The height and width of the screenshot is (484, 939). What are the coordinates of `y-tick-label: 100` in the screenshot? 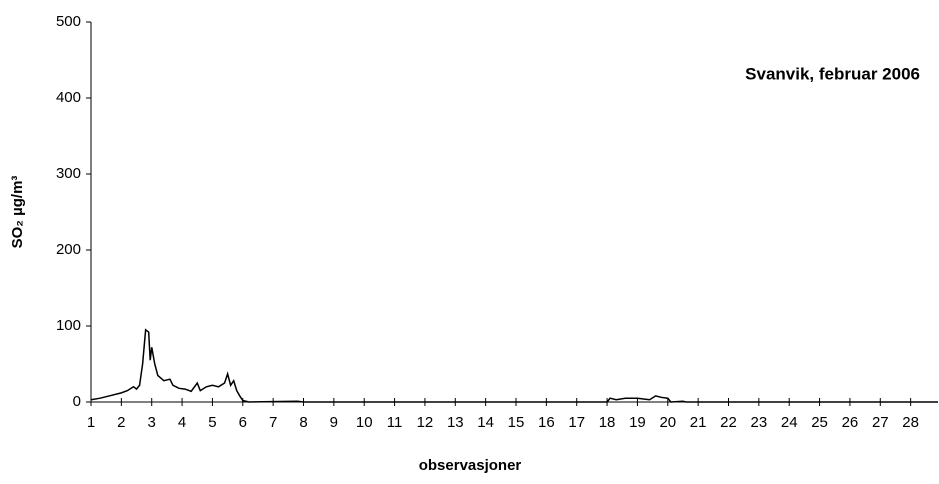 It's located at (68, 325).